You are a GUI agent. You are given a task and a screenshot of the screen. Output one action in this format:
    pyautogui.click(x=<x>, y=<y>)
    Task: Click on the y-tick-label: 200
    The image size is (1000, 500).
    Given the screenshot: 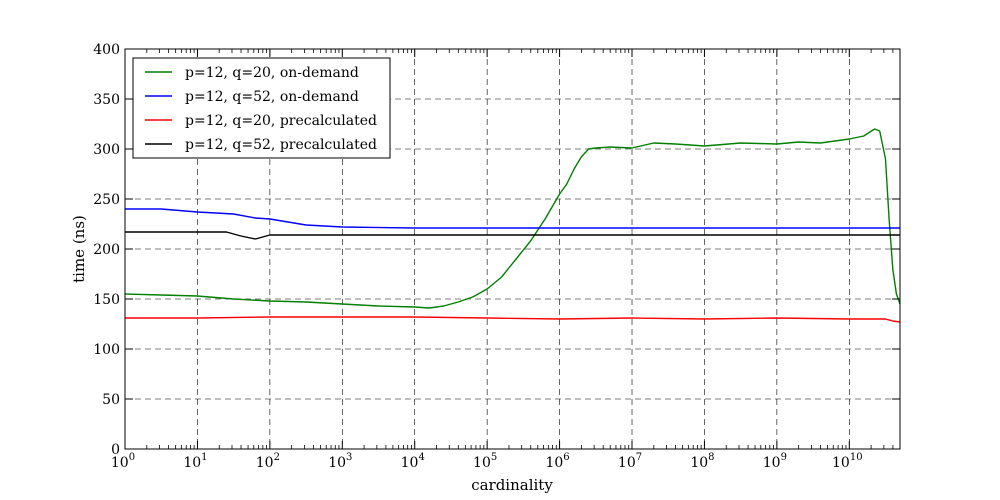 What is the action you would take?
    pyautogui.click(x=106, y=250)
    